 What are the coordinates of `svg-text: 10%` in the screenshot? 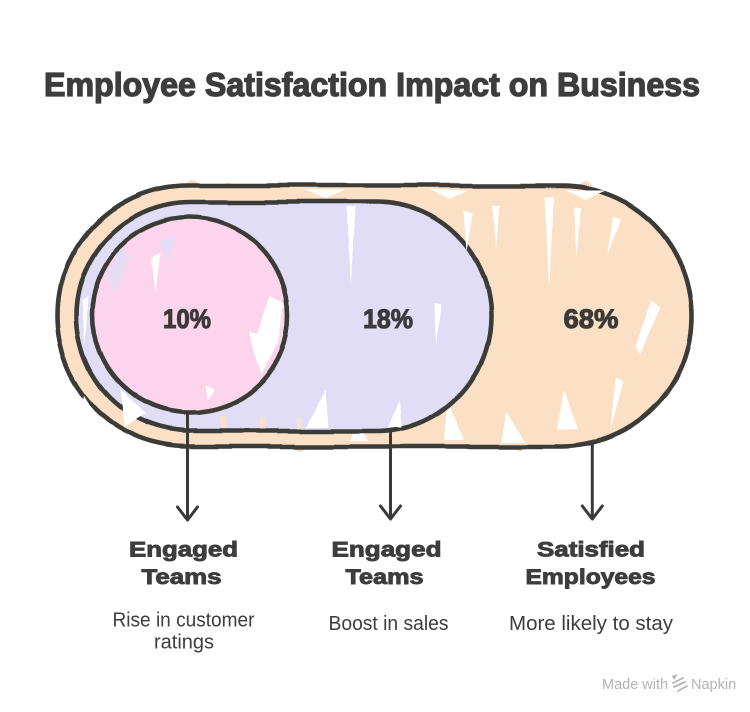 It's located at (187, 319).